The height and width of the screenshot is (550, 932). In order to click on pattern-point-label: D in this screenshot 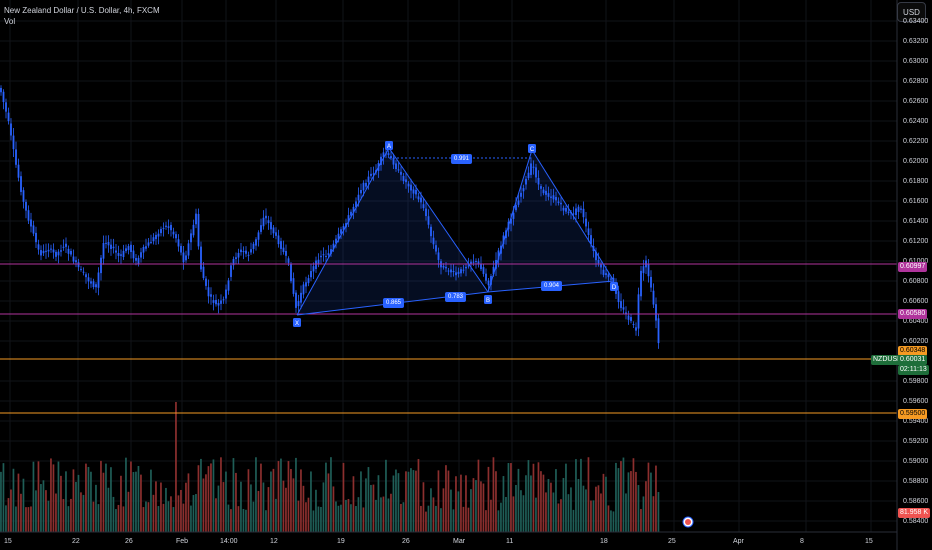, I will do `click(614, 288)`.